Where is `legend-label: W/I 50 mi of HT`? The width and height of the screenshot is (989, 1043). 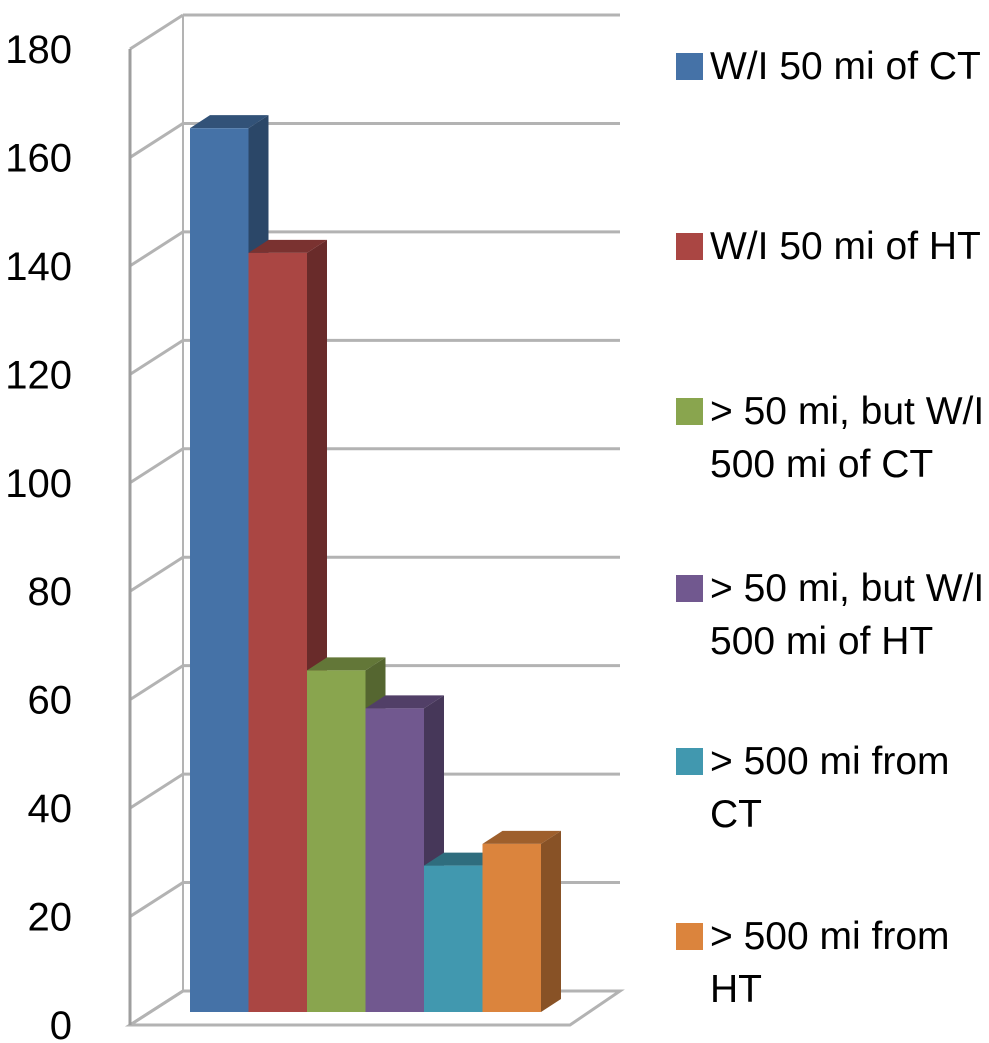 legend-label: W/I 50 mi of HT is located at coordinates (845, 246).